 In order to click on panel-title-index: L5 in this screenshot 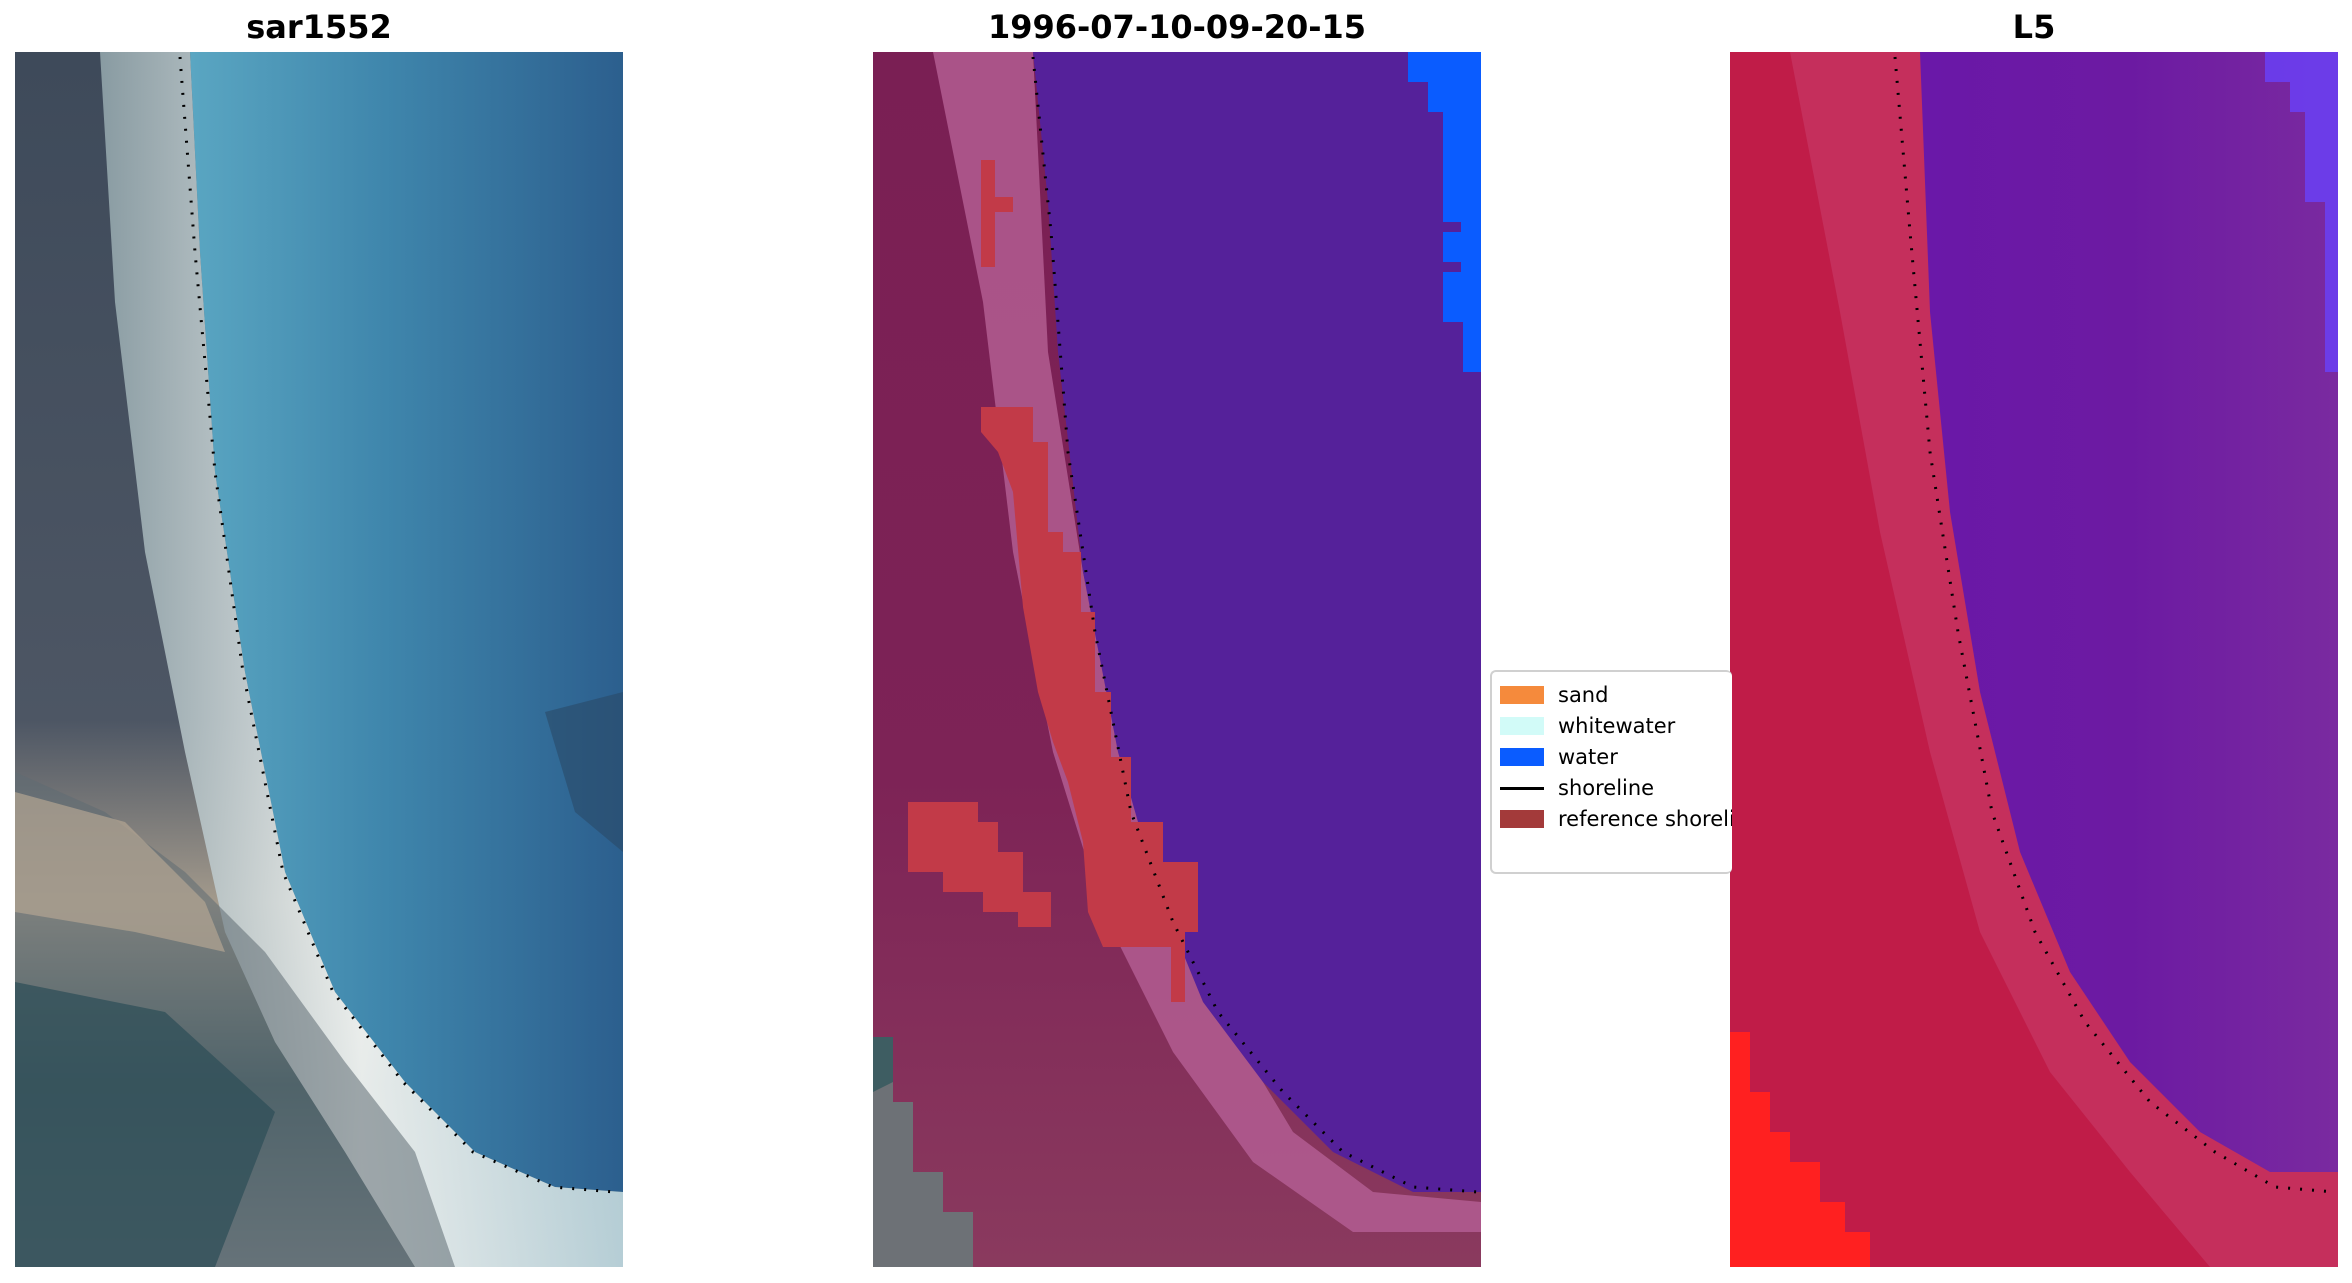, I will do `click(2034, 27)`.